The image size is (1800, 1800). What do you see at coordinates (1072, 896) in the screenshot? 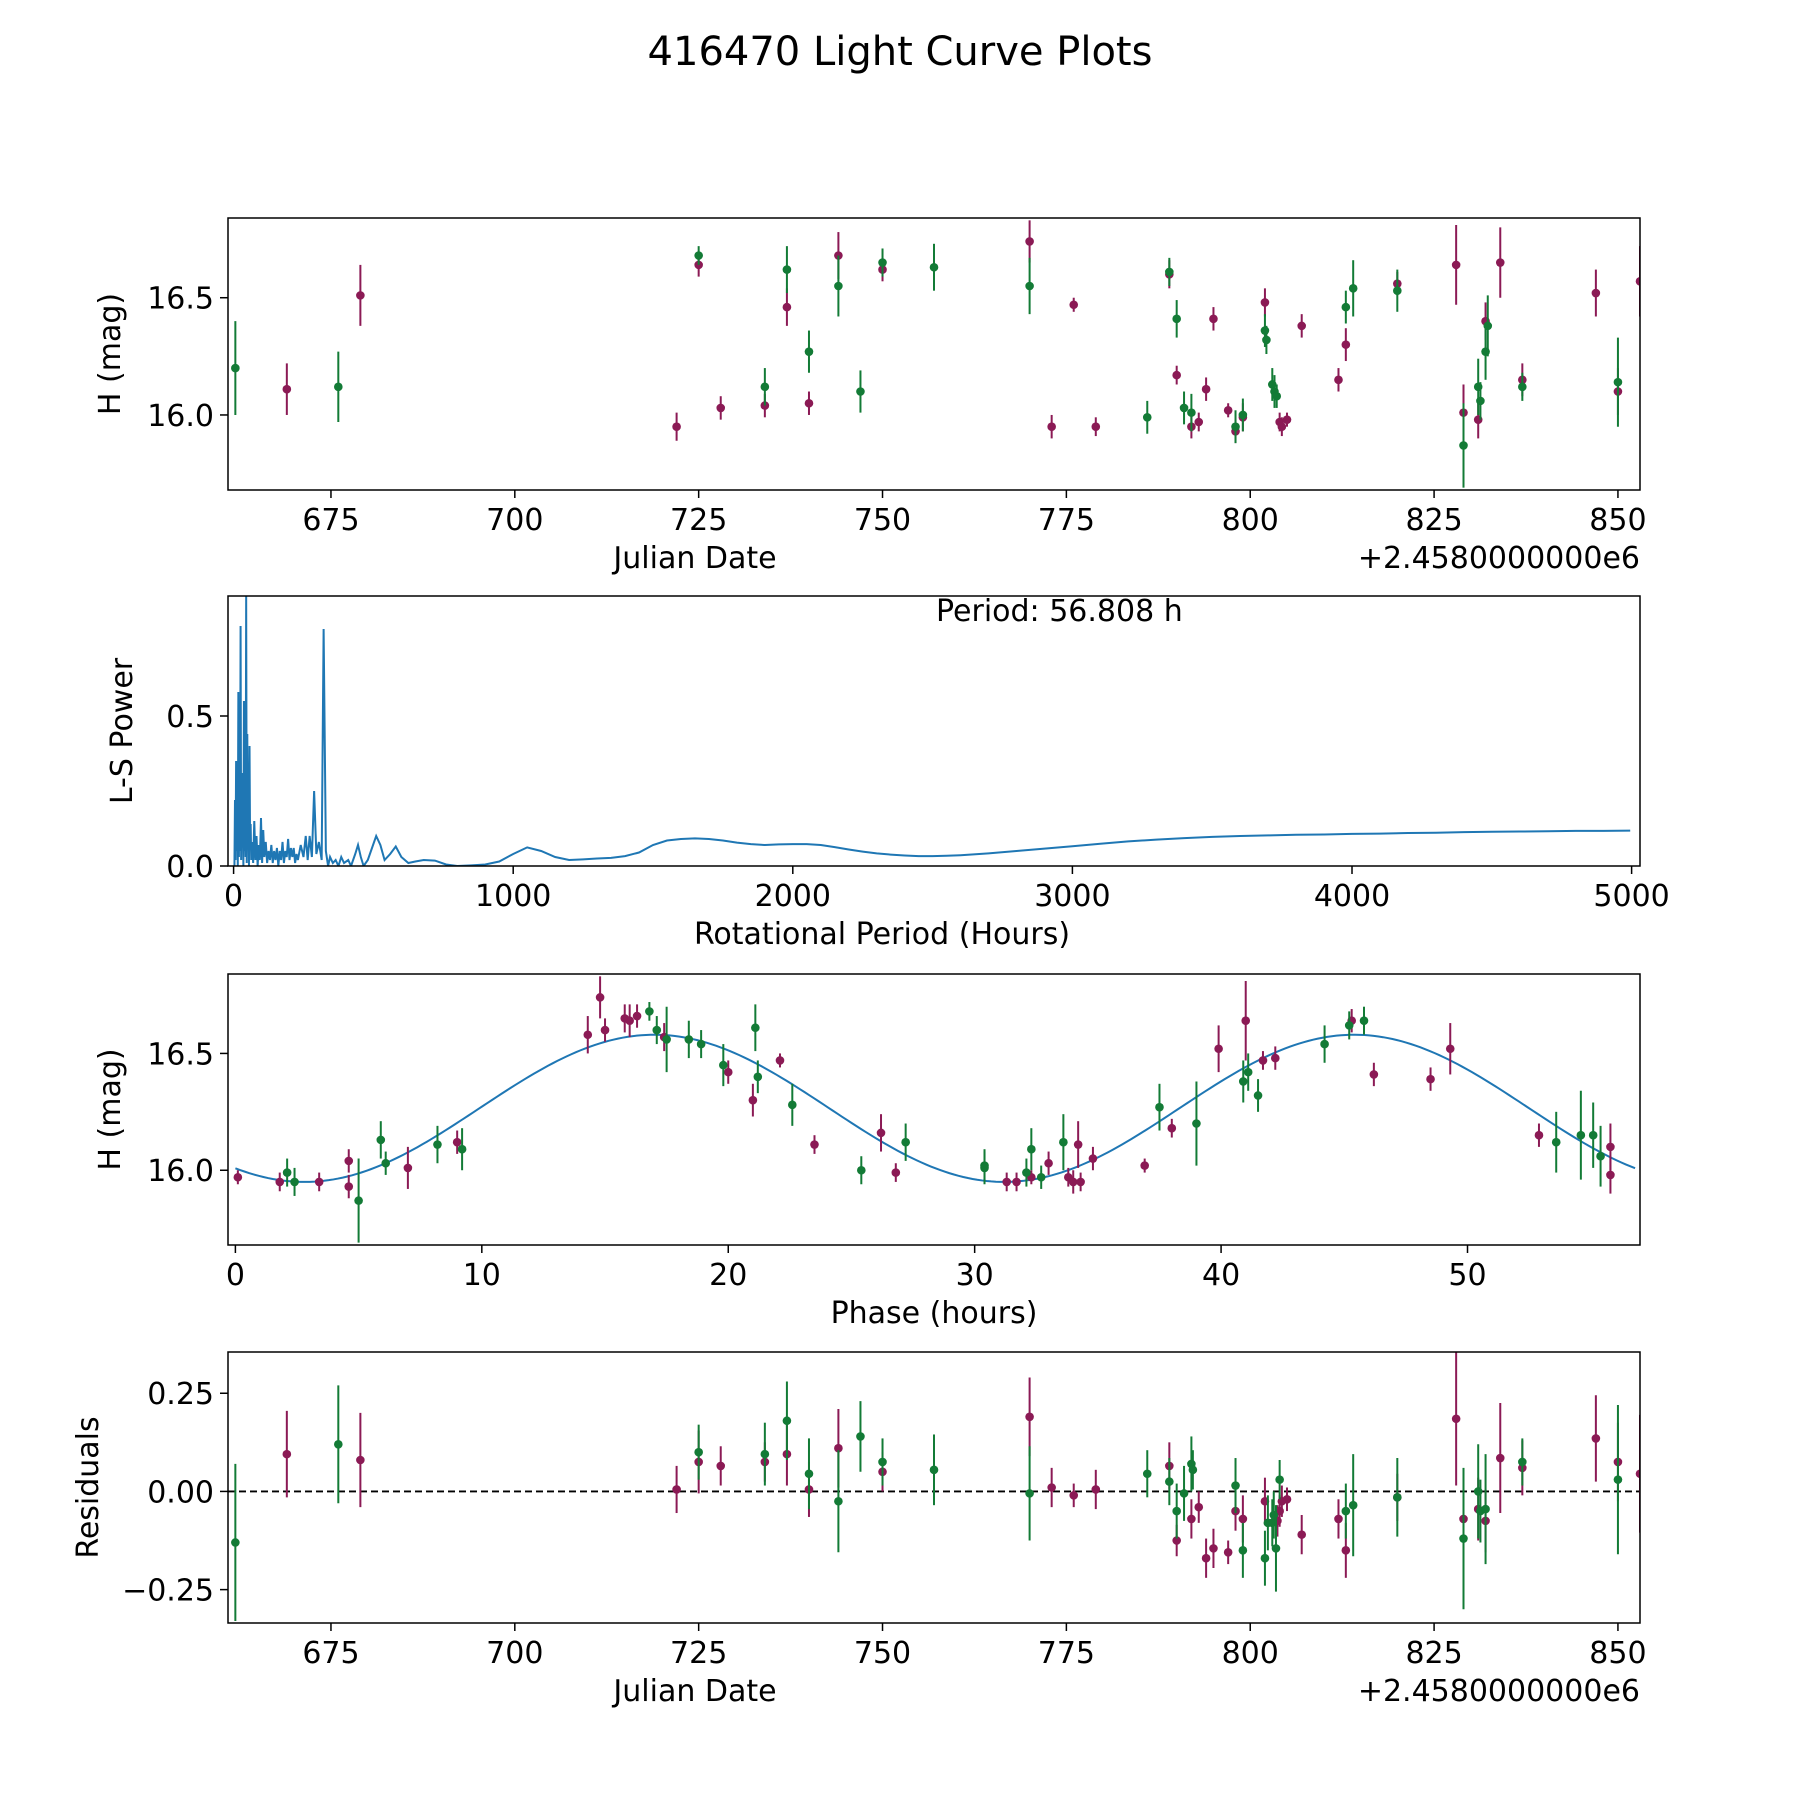
I see `x-tick-label: 3000` at bounding box center [1072, 896].